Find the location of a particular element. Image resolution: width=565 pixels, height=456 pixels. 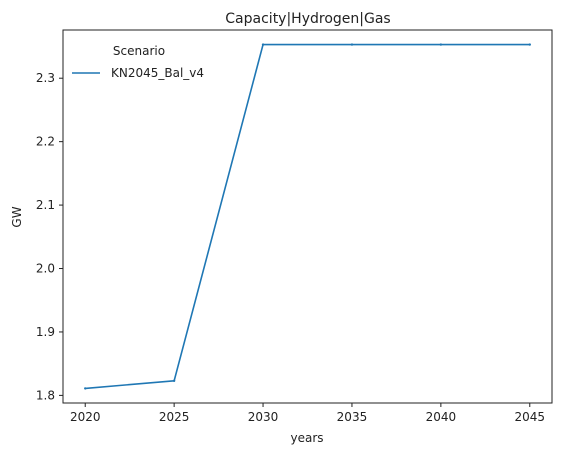

y-tick-label: 1.9 is located at coordinates (45, 332).